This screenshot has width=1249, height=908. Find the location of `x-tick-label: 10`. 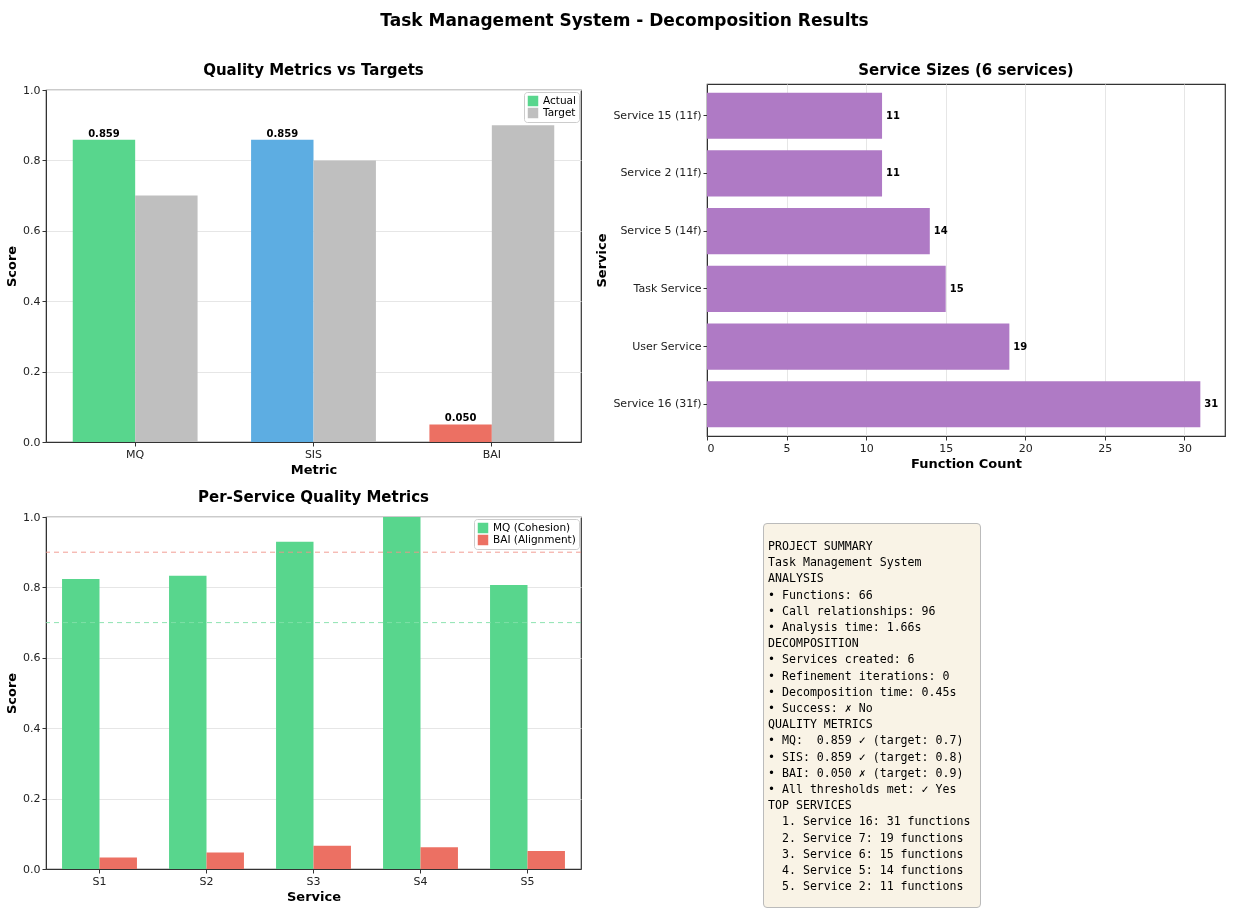

x-tick-label: 10 is located at coordinates (866, 448).